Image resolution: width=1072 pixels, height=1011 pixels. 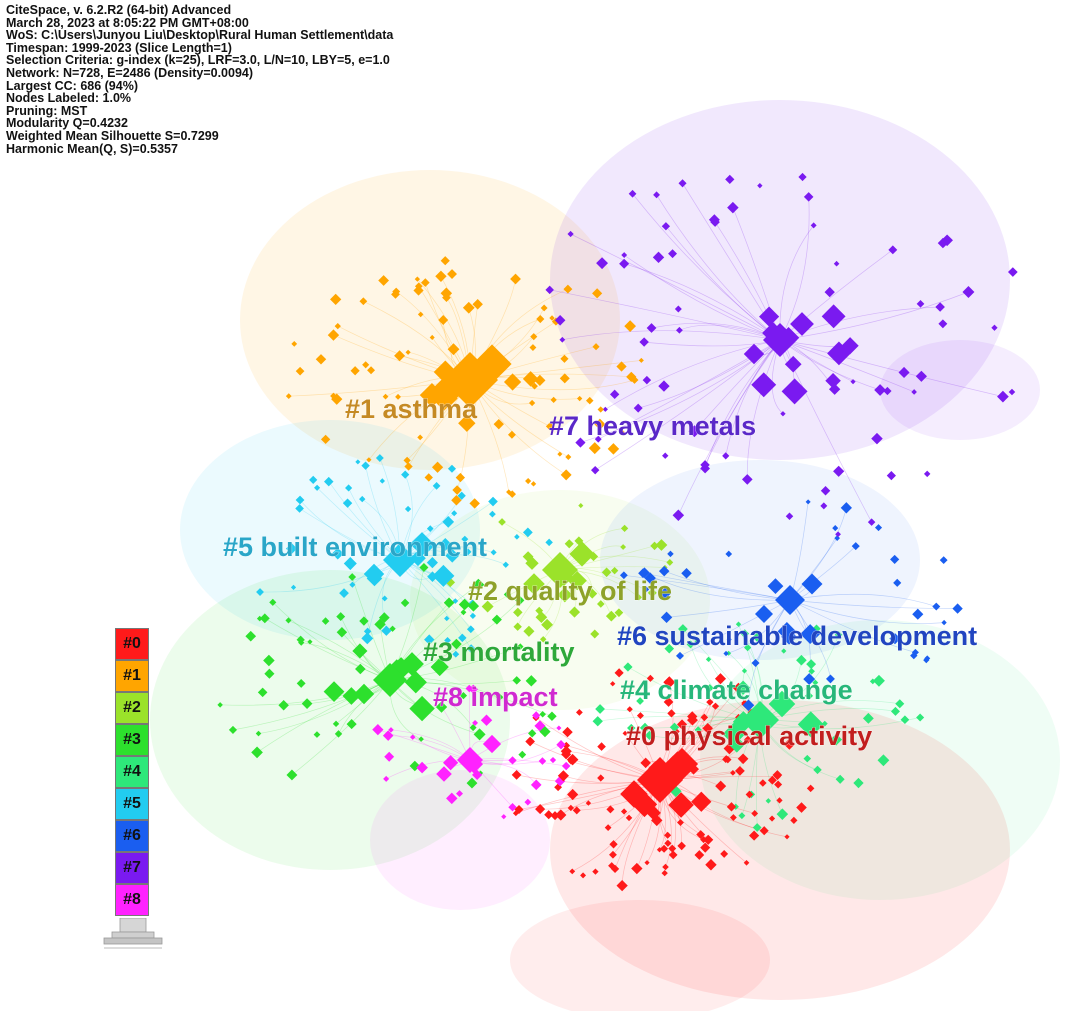 I want to click on legend-item: #2, so click(x=132, y=708).